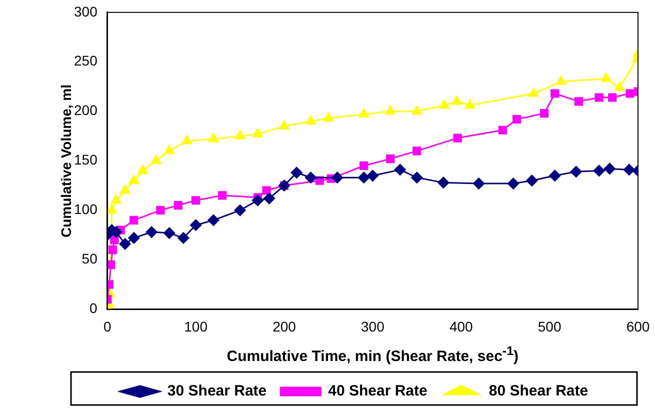 The height and width of the screenshot is (409, 655). I want to click on legend-label: 40 Shear Rate, so click(378, 391).